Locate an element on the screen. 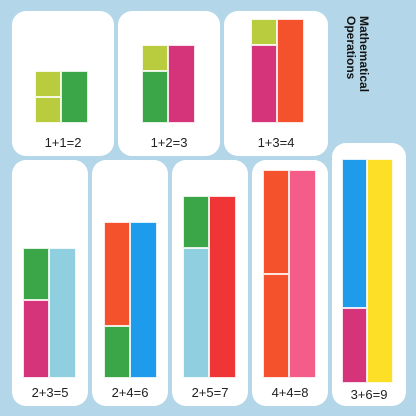  equation-label: 1+2=3 is located at coordinates (169, 142).